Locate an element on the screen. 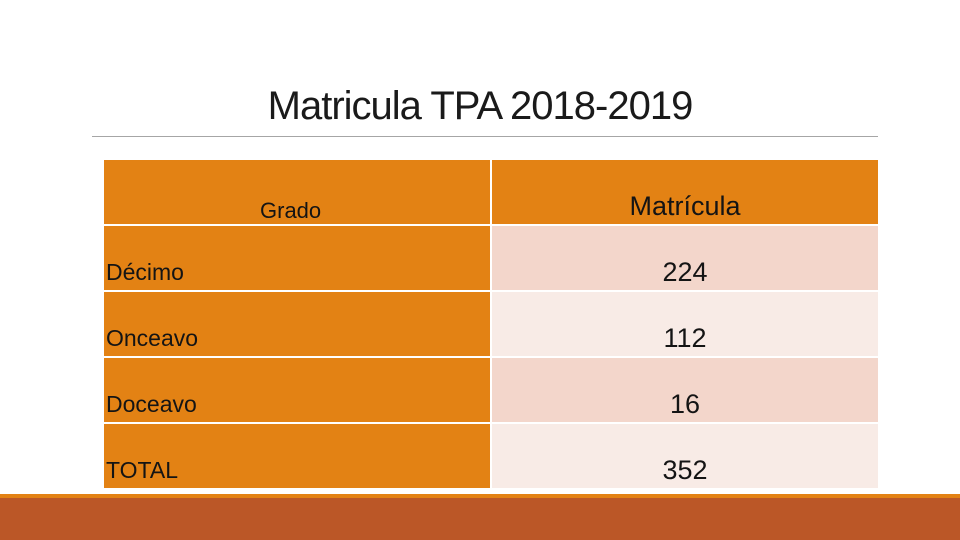  header-label-grado: Grado is located at coordinates (291, 210).